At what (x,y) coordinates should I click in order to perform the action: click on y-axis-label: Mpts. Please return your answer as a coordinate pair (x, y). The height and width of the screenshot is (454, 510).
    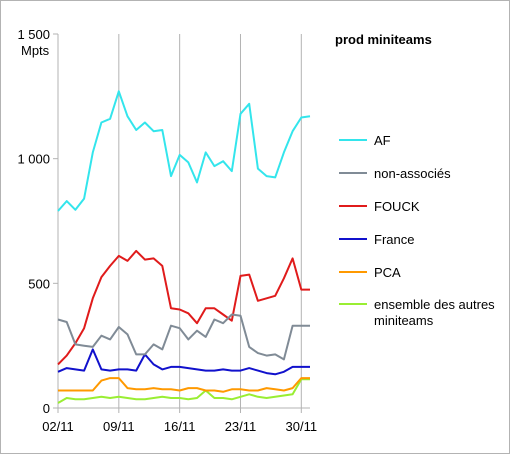
    Looking at the image, I should click on (35, 50).